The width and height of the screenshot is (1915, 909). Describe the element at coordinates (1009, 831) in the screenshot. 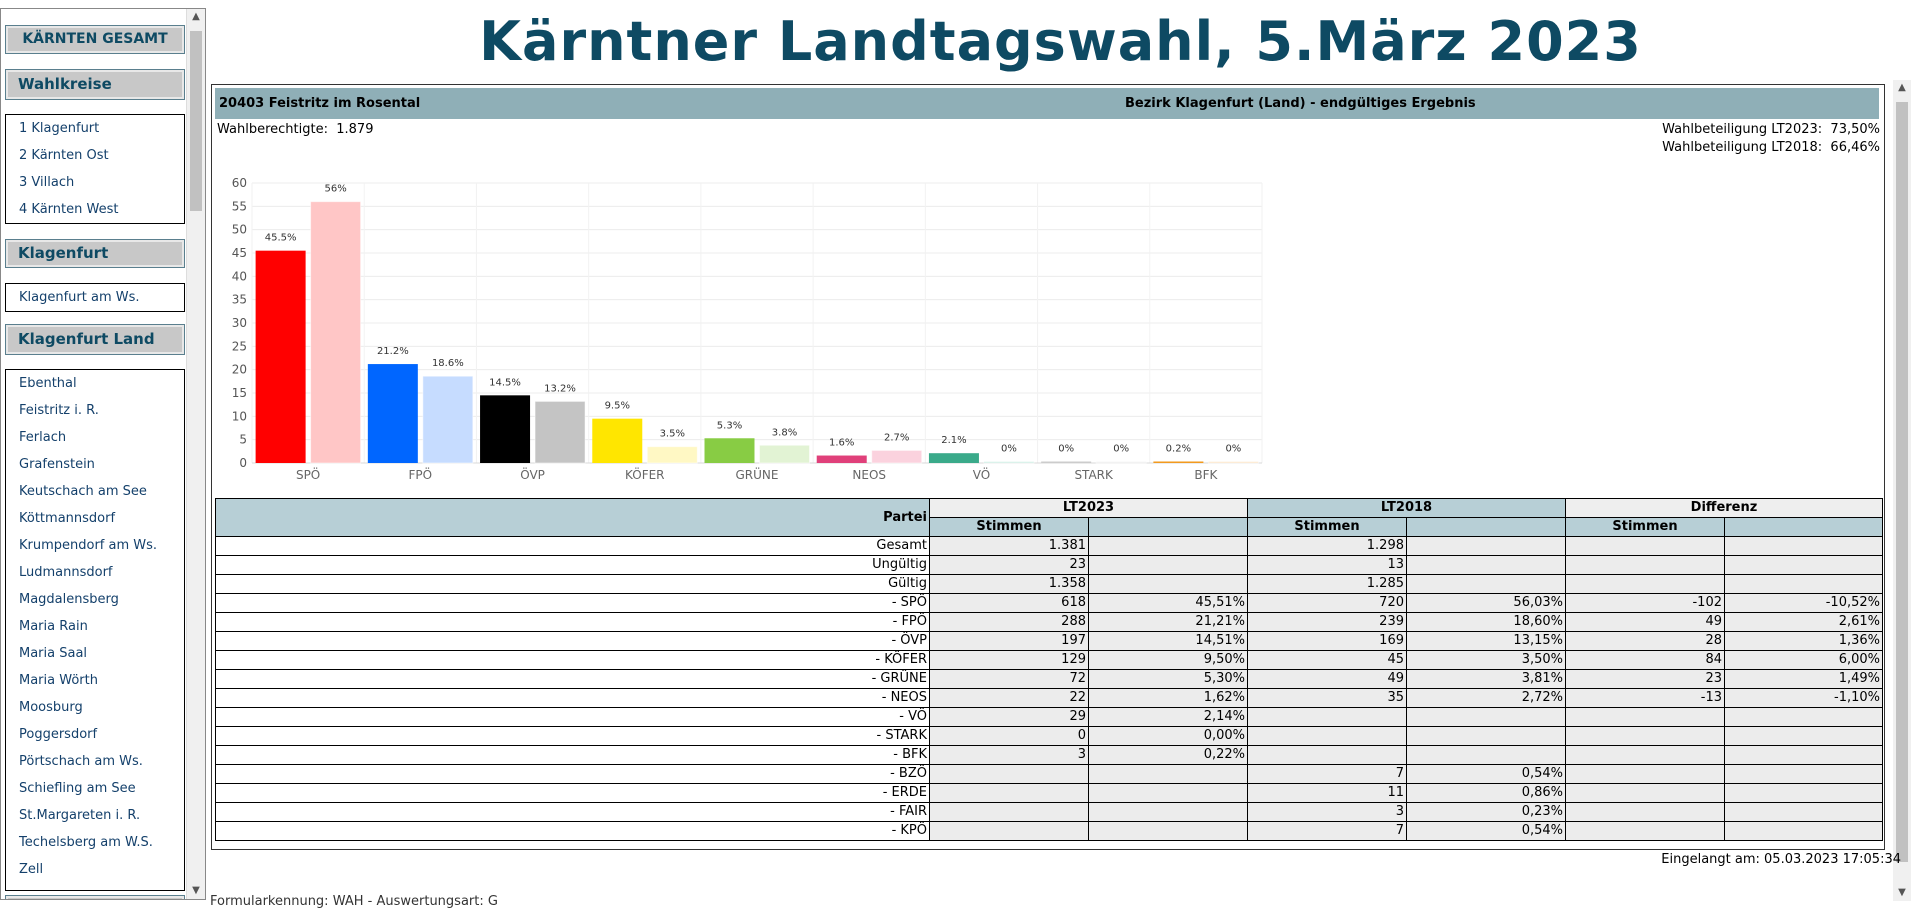

I see `cell-s23` at that location.